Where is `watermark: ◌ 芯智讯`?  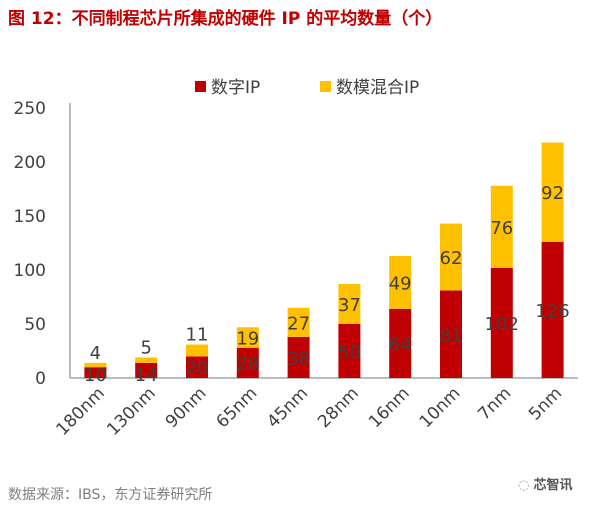
watermark: ◌ 芯智讯 is located at coordinates (545, 483).